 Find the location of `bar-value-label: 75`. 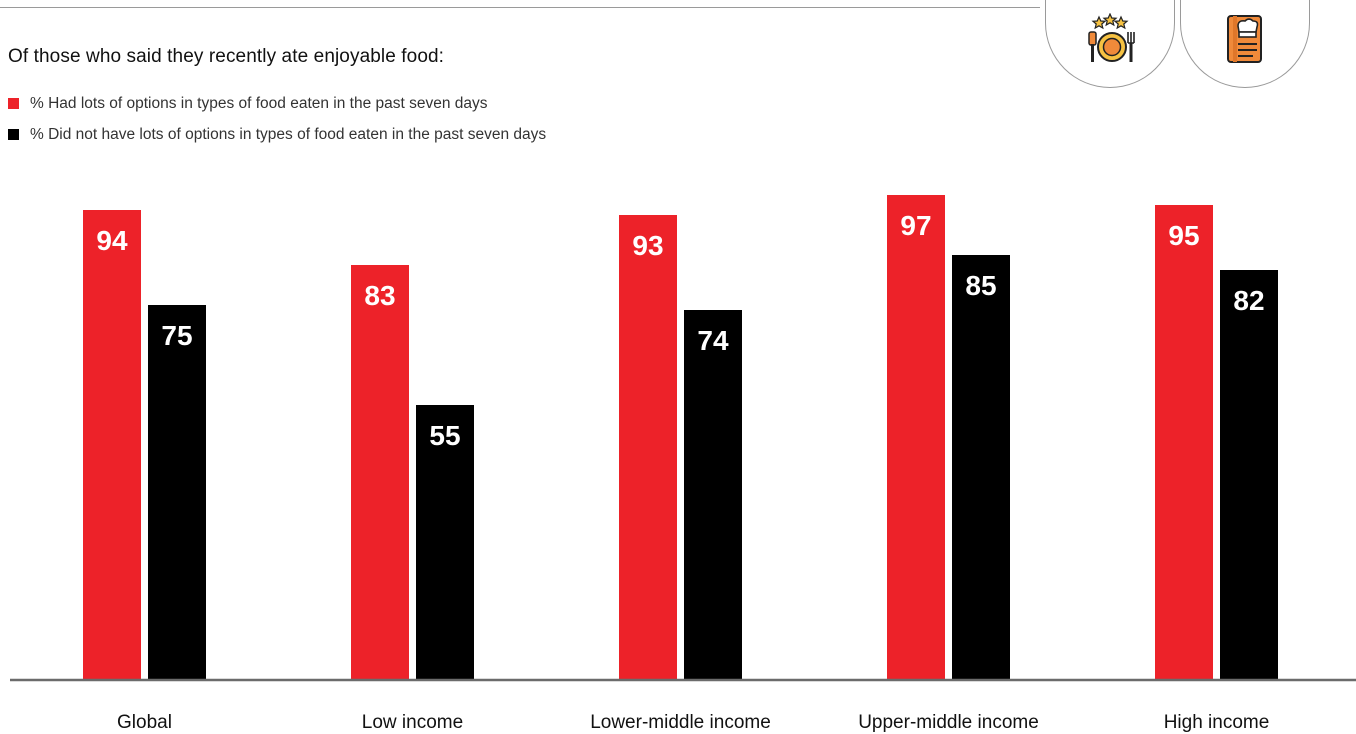

bar-value-label: 75 is located at coordinates (176, 335).